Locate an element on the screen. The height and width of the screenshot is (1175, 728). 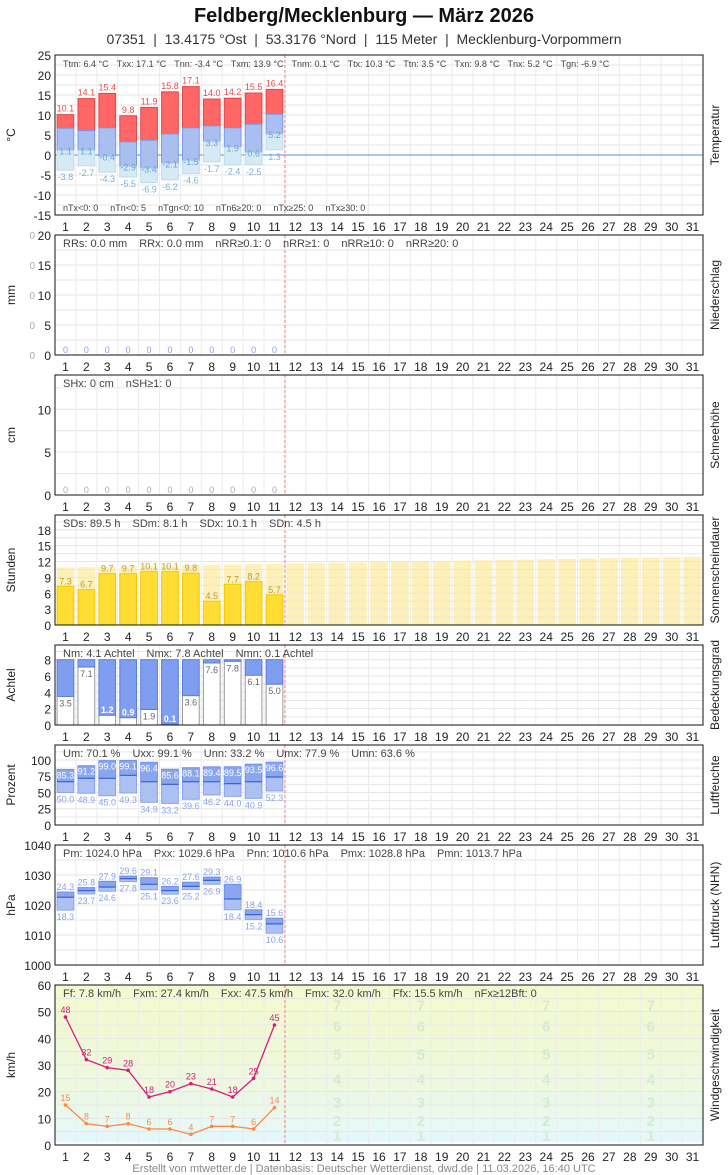
y-tick-label: 0 is located at coordinates (47, 1146).